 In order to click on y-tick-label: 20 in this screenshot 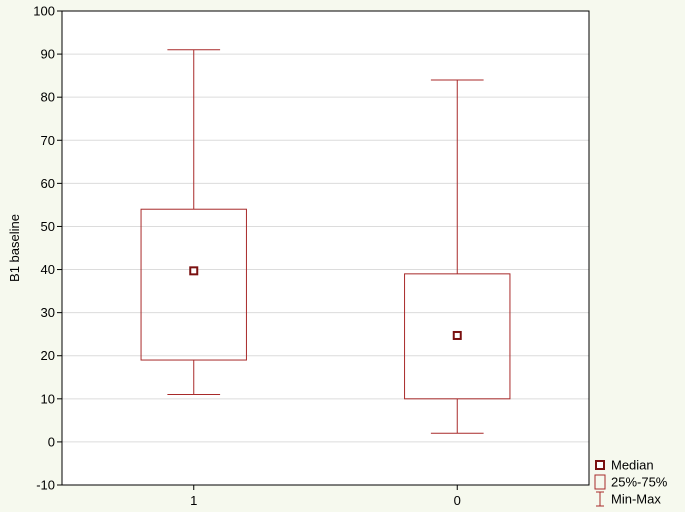, I will do `click(48, 355)`.